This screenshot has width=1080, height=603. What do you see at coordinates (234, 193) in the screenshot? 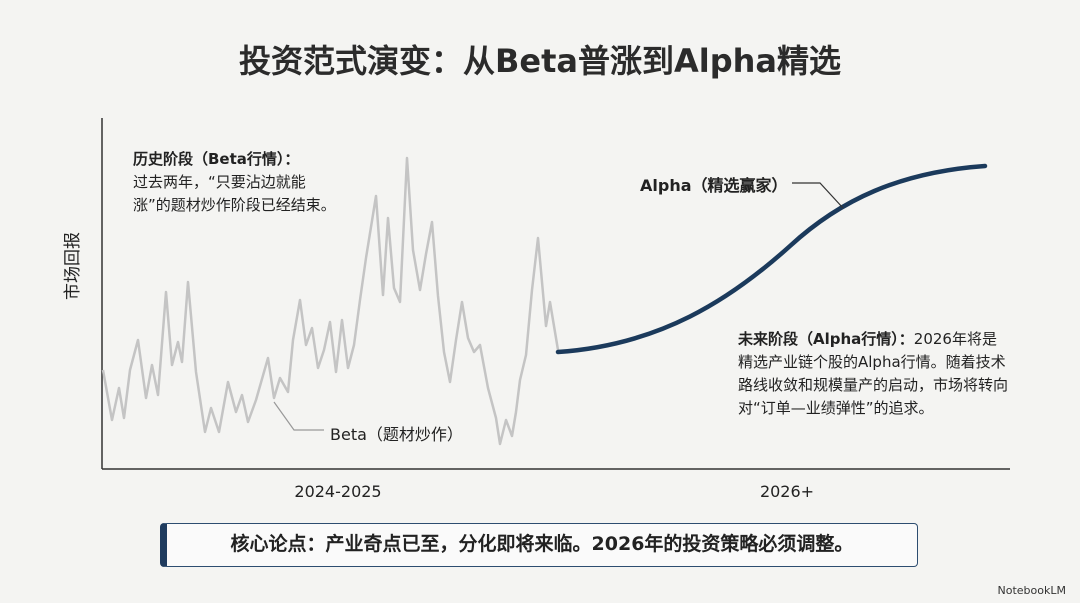
I see `history-body: 过去两年，“只要沾边就能涨”的题材炒作阶段已经结束。` at bounding box center [234, 193].